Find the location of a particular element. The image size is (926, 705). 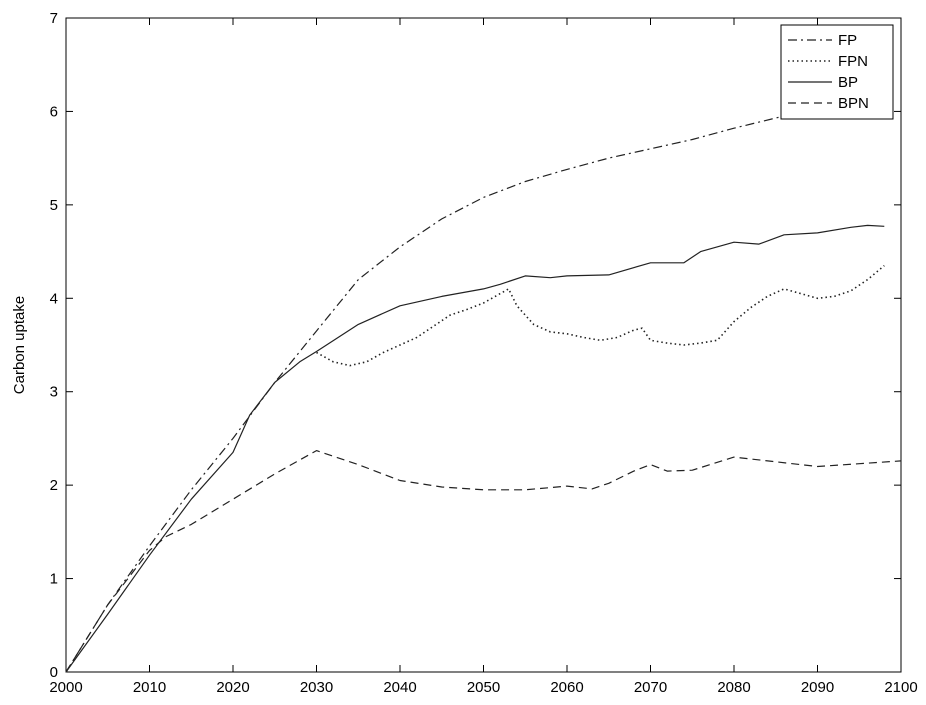

y-tick-label: 6 is located at coordinates (54, 111).